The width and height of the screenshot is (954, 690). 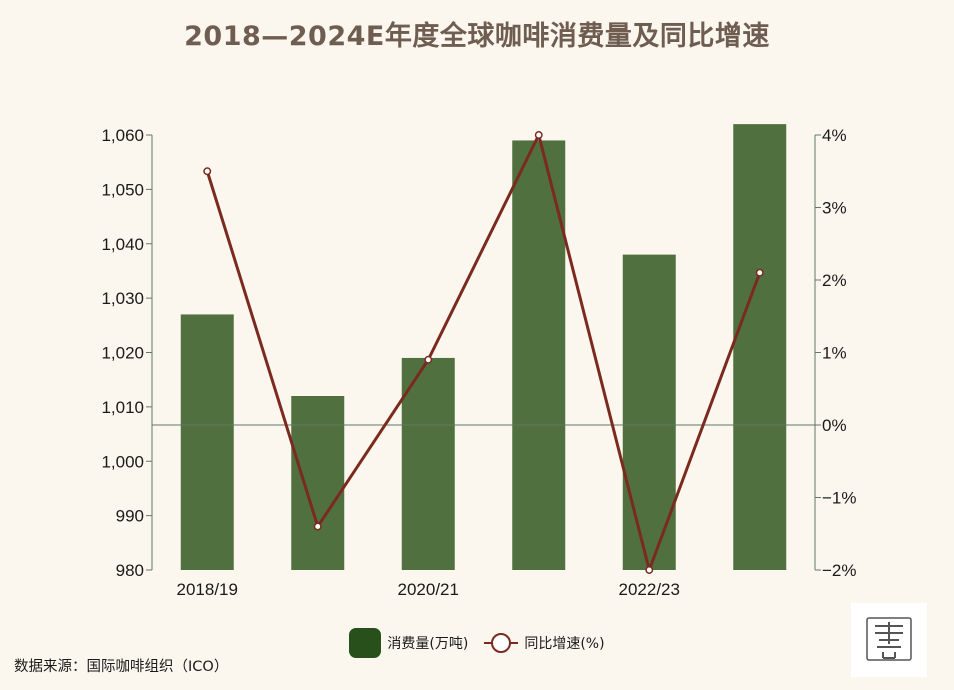 I want to click on chart-title: 2018—2024E年度全球咖啡消费量及同比增速, so click(x=477, y=36).